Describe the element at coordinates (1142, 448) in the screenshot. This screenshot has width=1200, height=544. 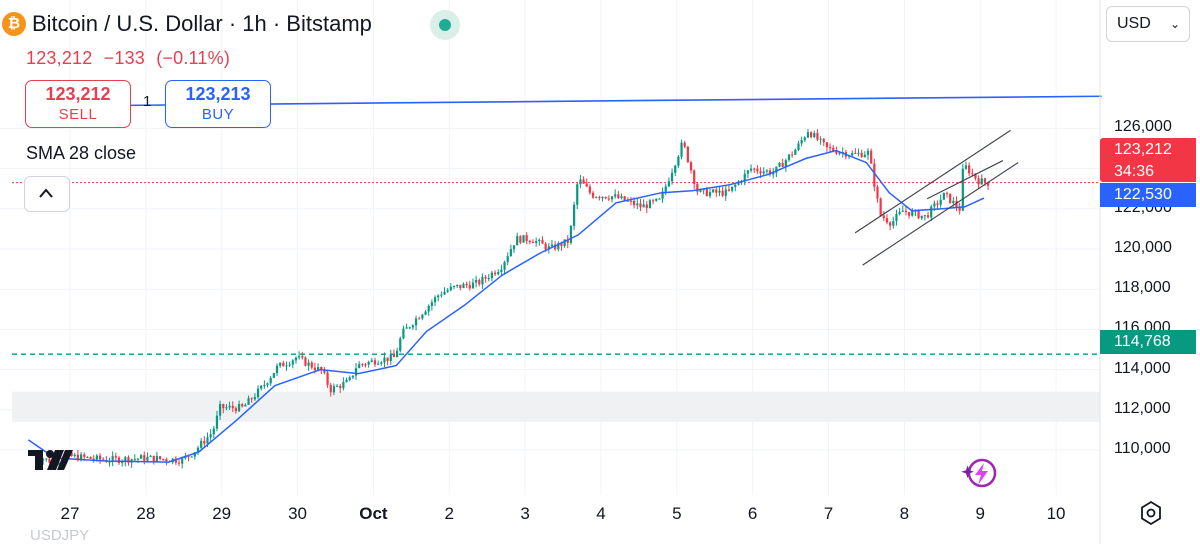
I see `price-tick-label: 110,000` at that location.